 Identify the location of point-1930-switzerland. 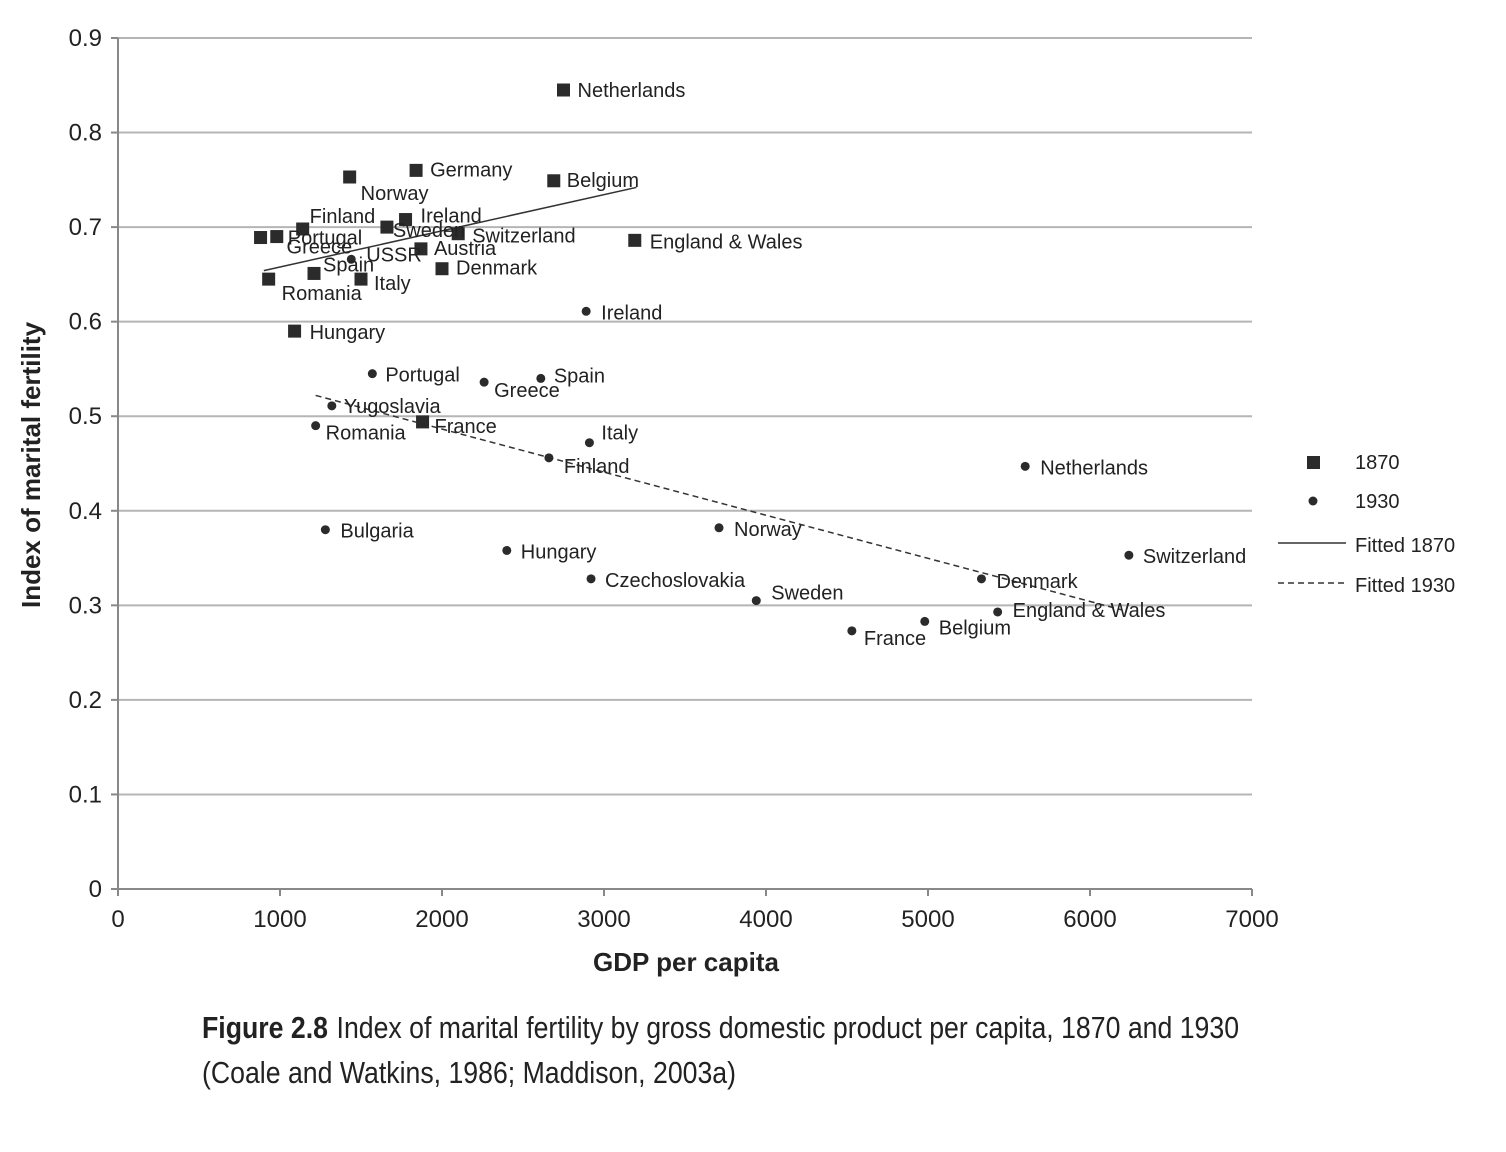
(1129, 555).